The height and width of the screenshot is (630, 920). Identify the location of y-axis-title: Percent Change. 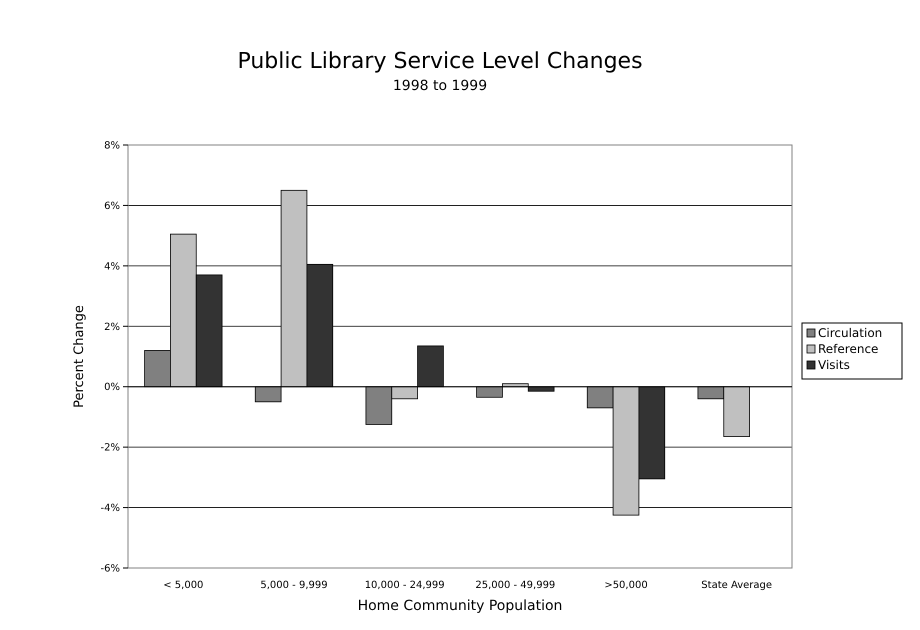
(79, 356).